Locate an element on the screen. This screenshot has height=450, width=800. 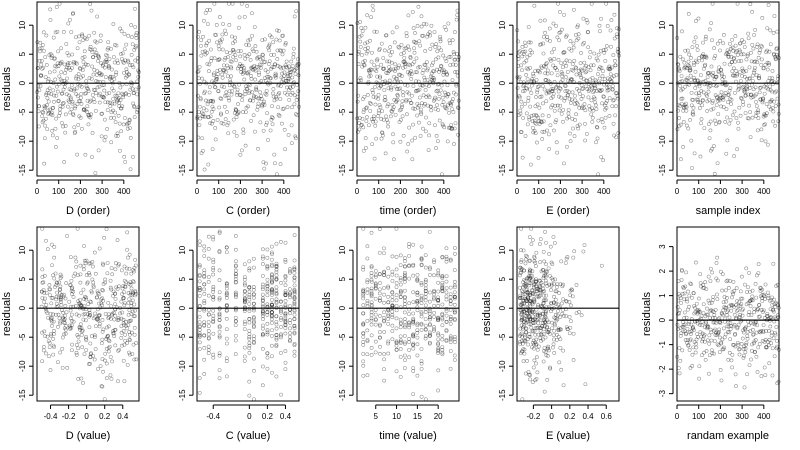
y-axis-title: residuals is located at coordinates (327, 313).